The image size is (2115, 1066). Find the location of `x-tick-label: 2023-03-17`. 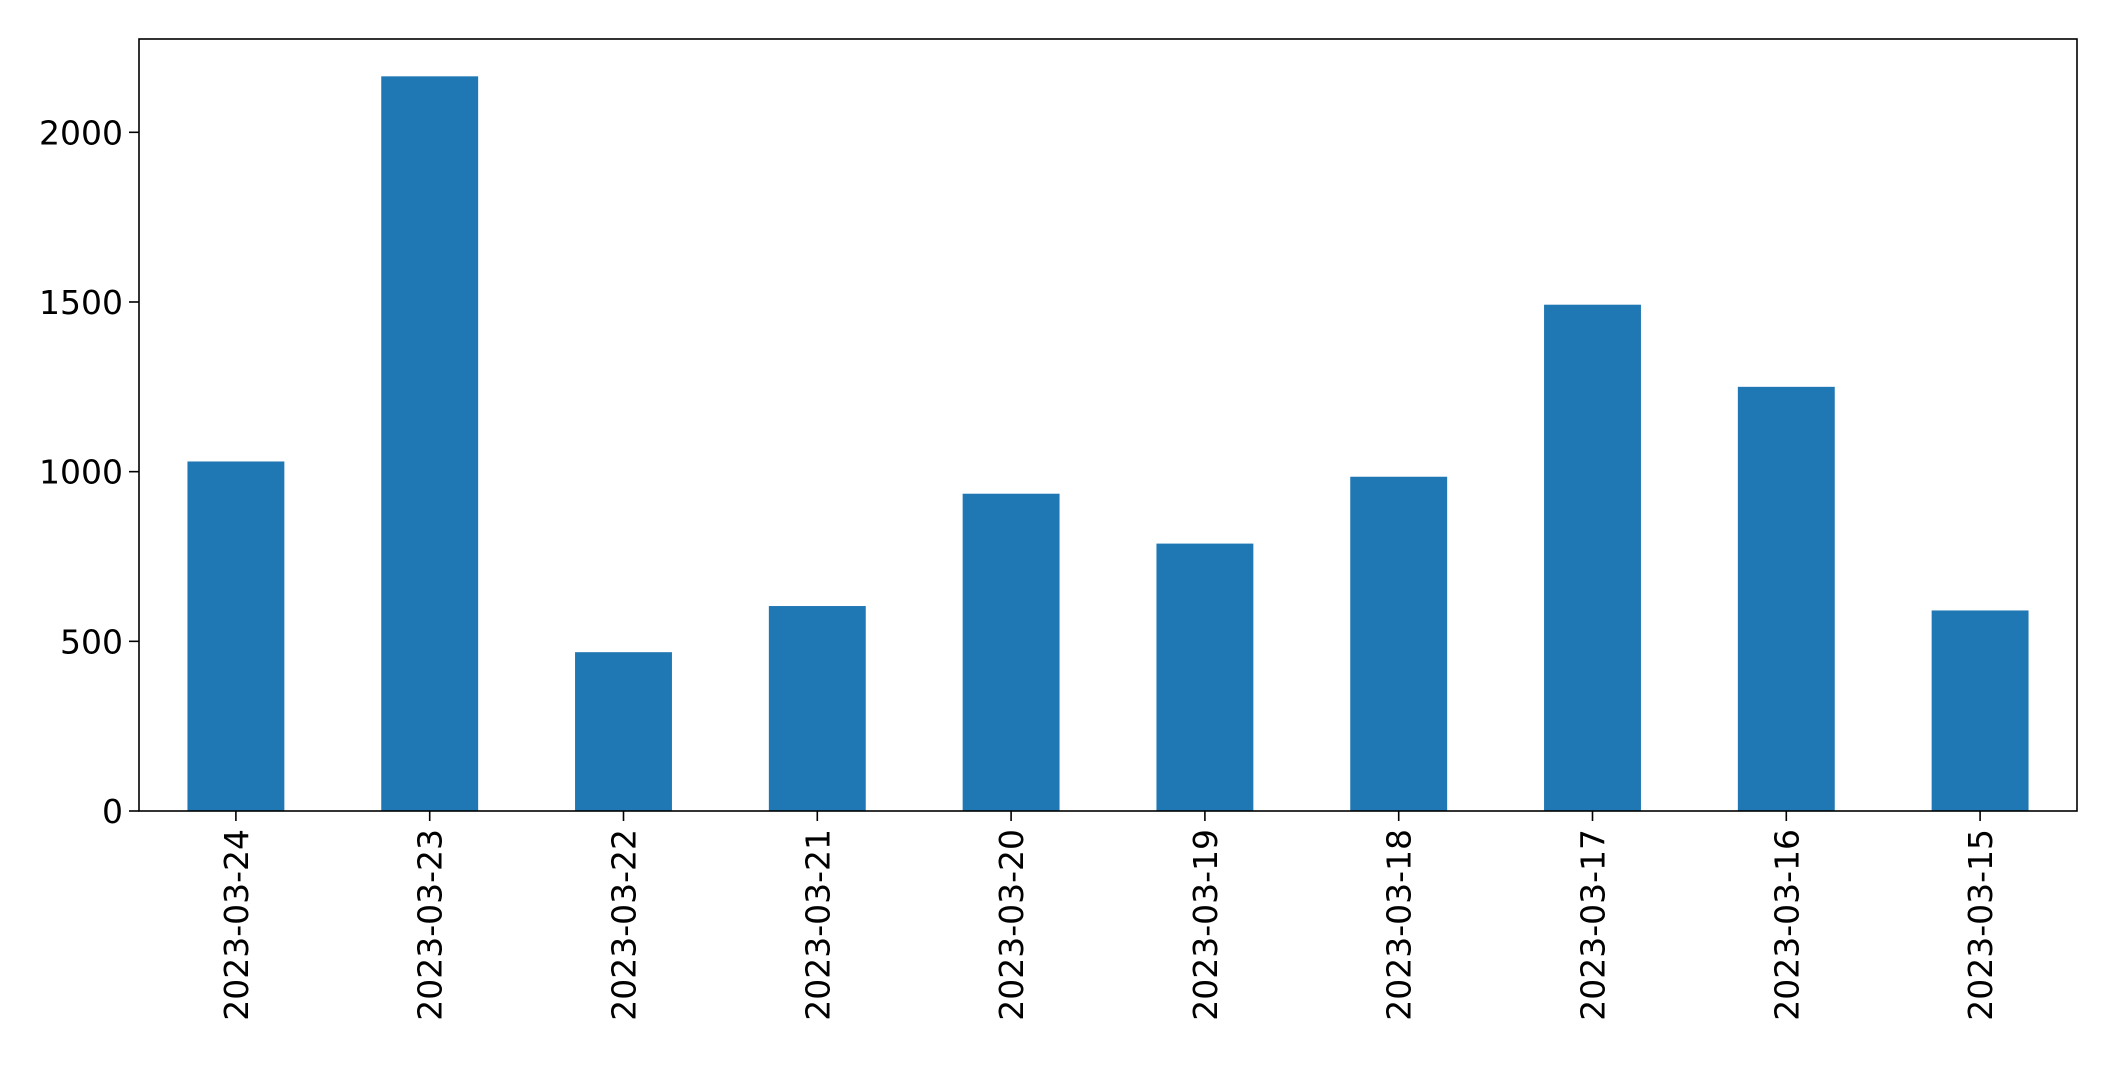

x-tick-label: 2023-03-17 is located at coordinates (1593, 925).